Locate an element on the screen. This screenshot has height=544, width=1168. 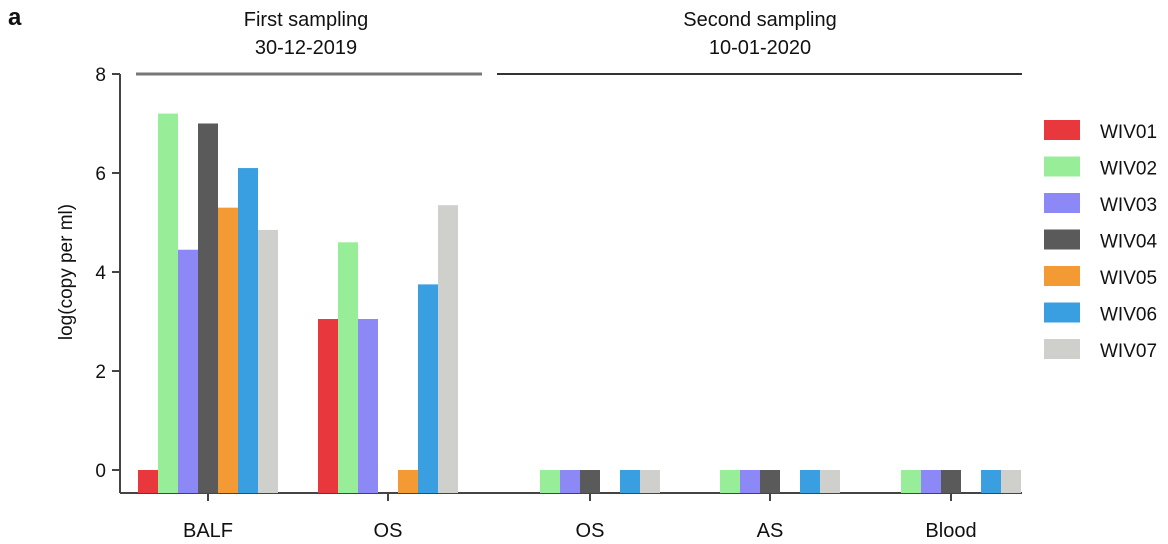
y-tick-label-3: 6 is located at coordinates (100, 174).